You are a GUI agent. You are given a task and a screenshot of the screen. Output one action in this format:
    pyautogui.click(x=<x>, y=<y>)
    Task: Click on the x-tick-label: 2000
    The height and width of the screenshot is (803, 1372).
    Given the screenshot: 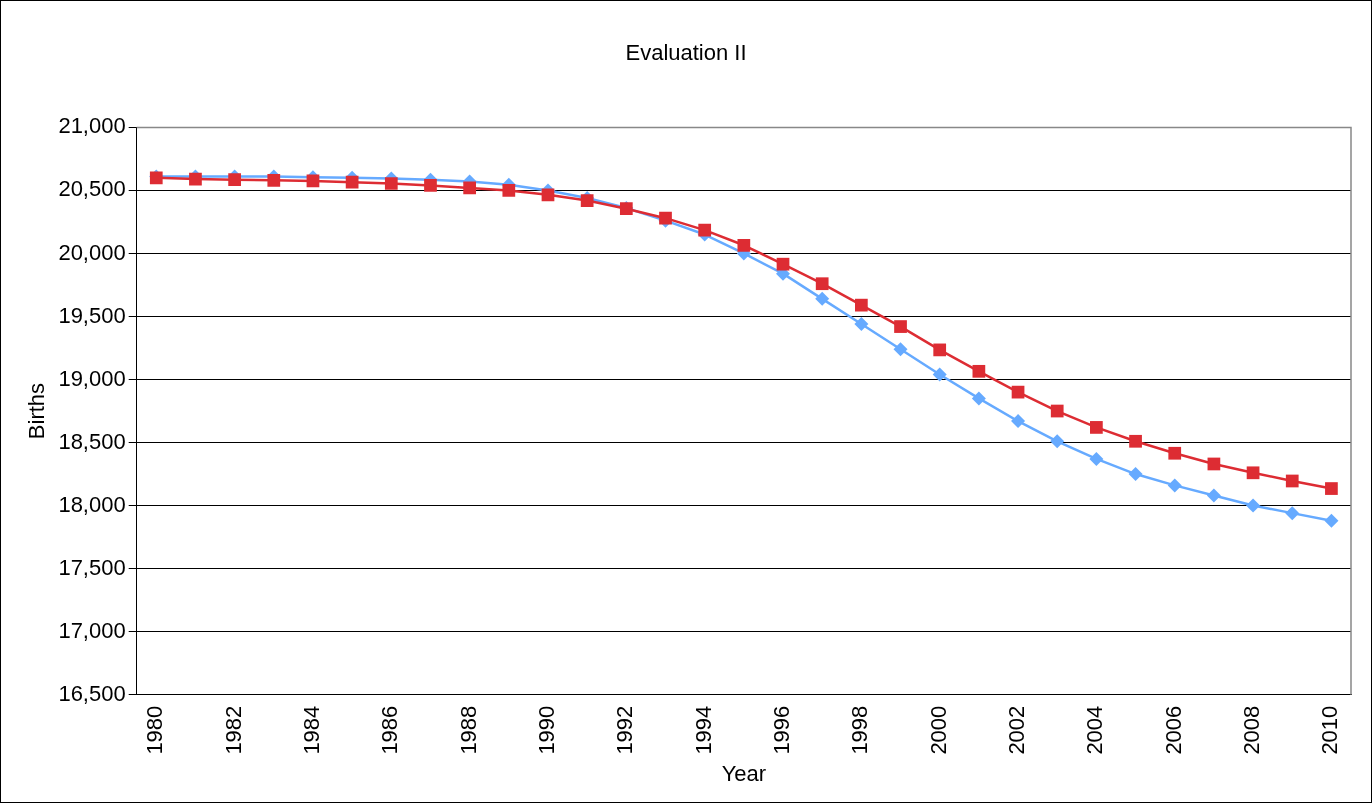 What is the action you would take?
    pyautogui.click(x=938, y=730)
    